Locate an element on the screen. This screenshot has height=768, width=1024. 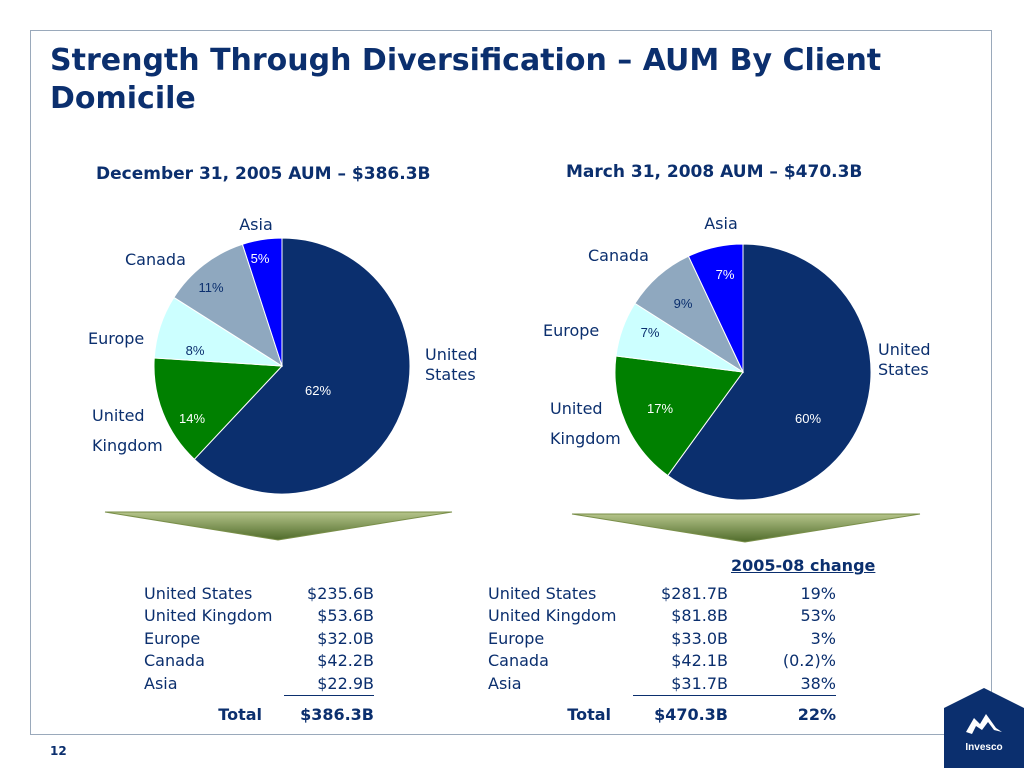
slice-value-label: 5% is located at coordinates (260, 258).